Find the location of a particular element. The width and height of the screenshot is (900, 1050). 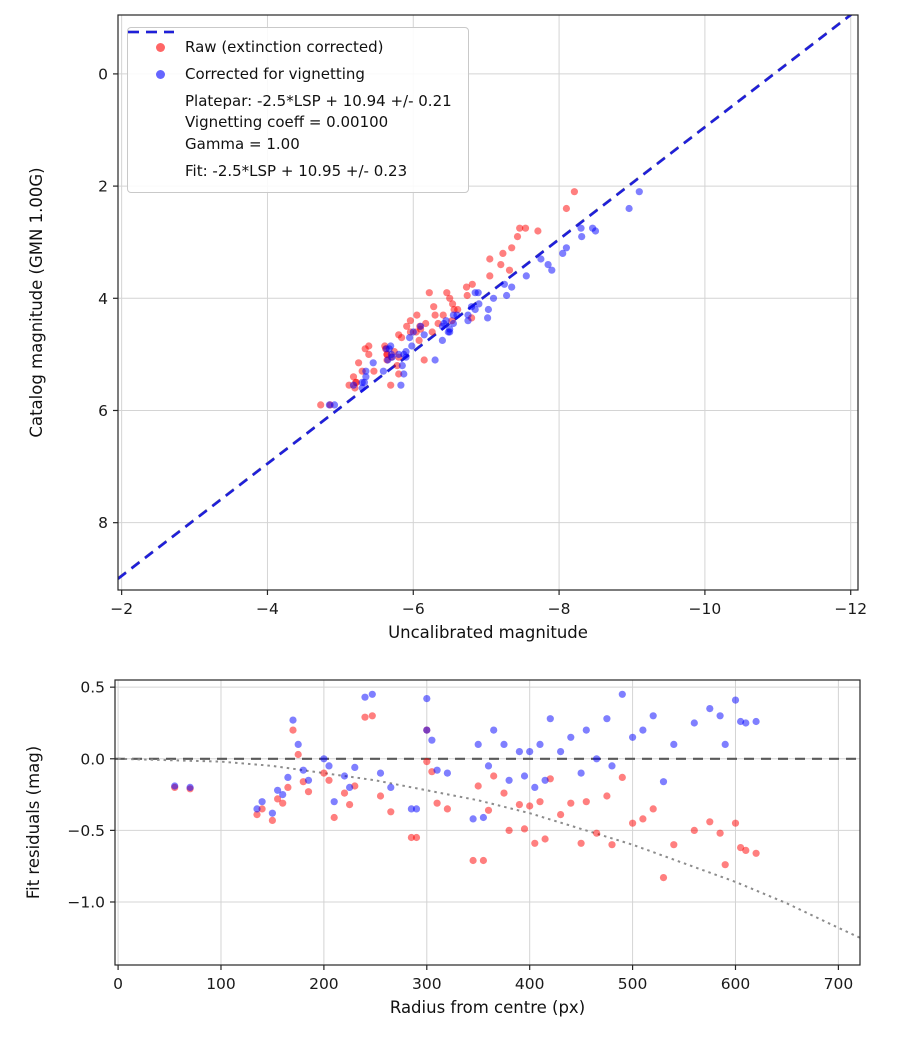

y-axis-label: Catalog magnitude (GMN 1.00G) is located at coordinates (36, 302).